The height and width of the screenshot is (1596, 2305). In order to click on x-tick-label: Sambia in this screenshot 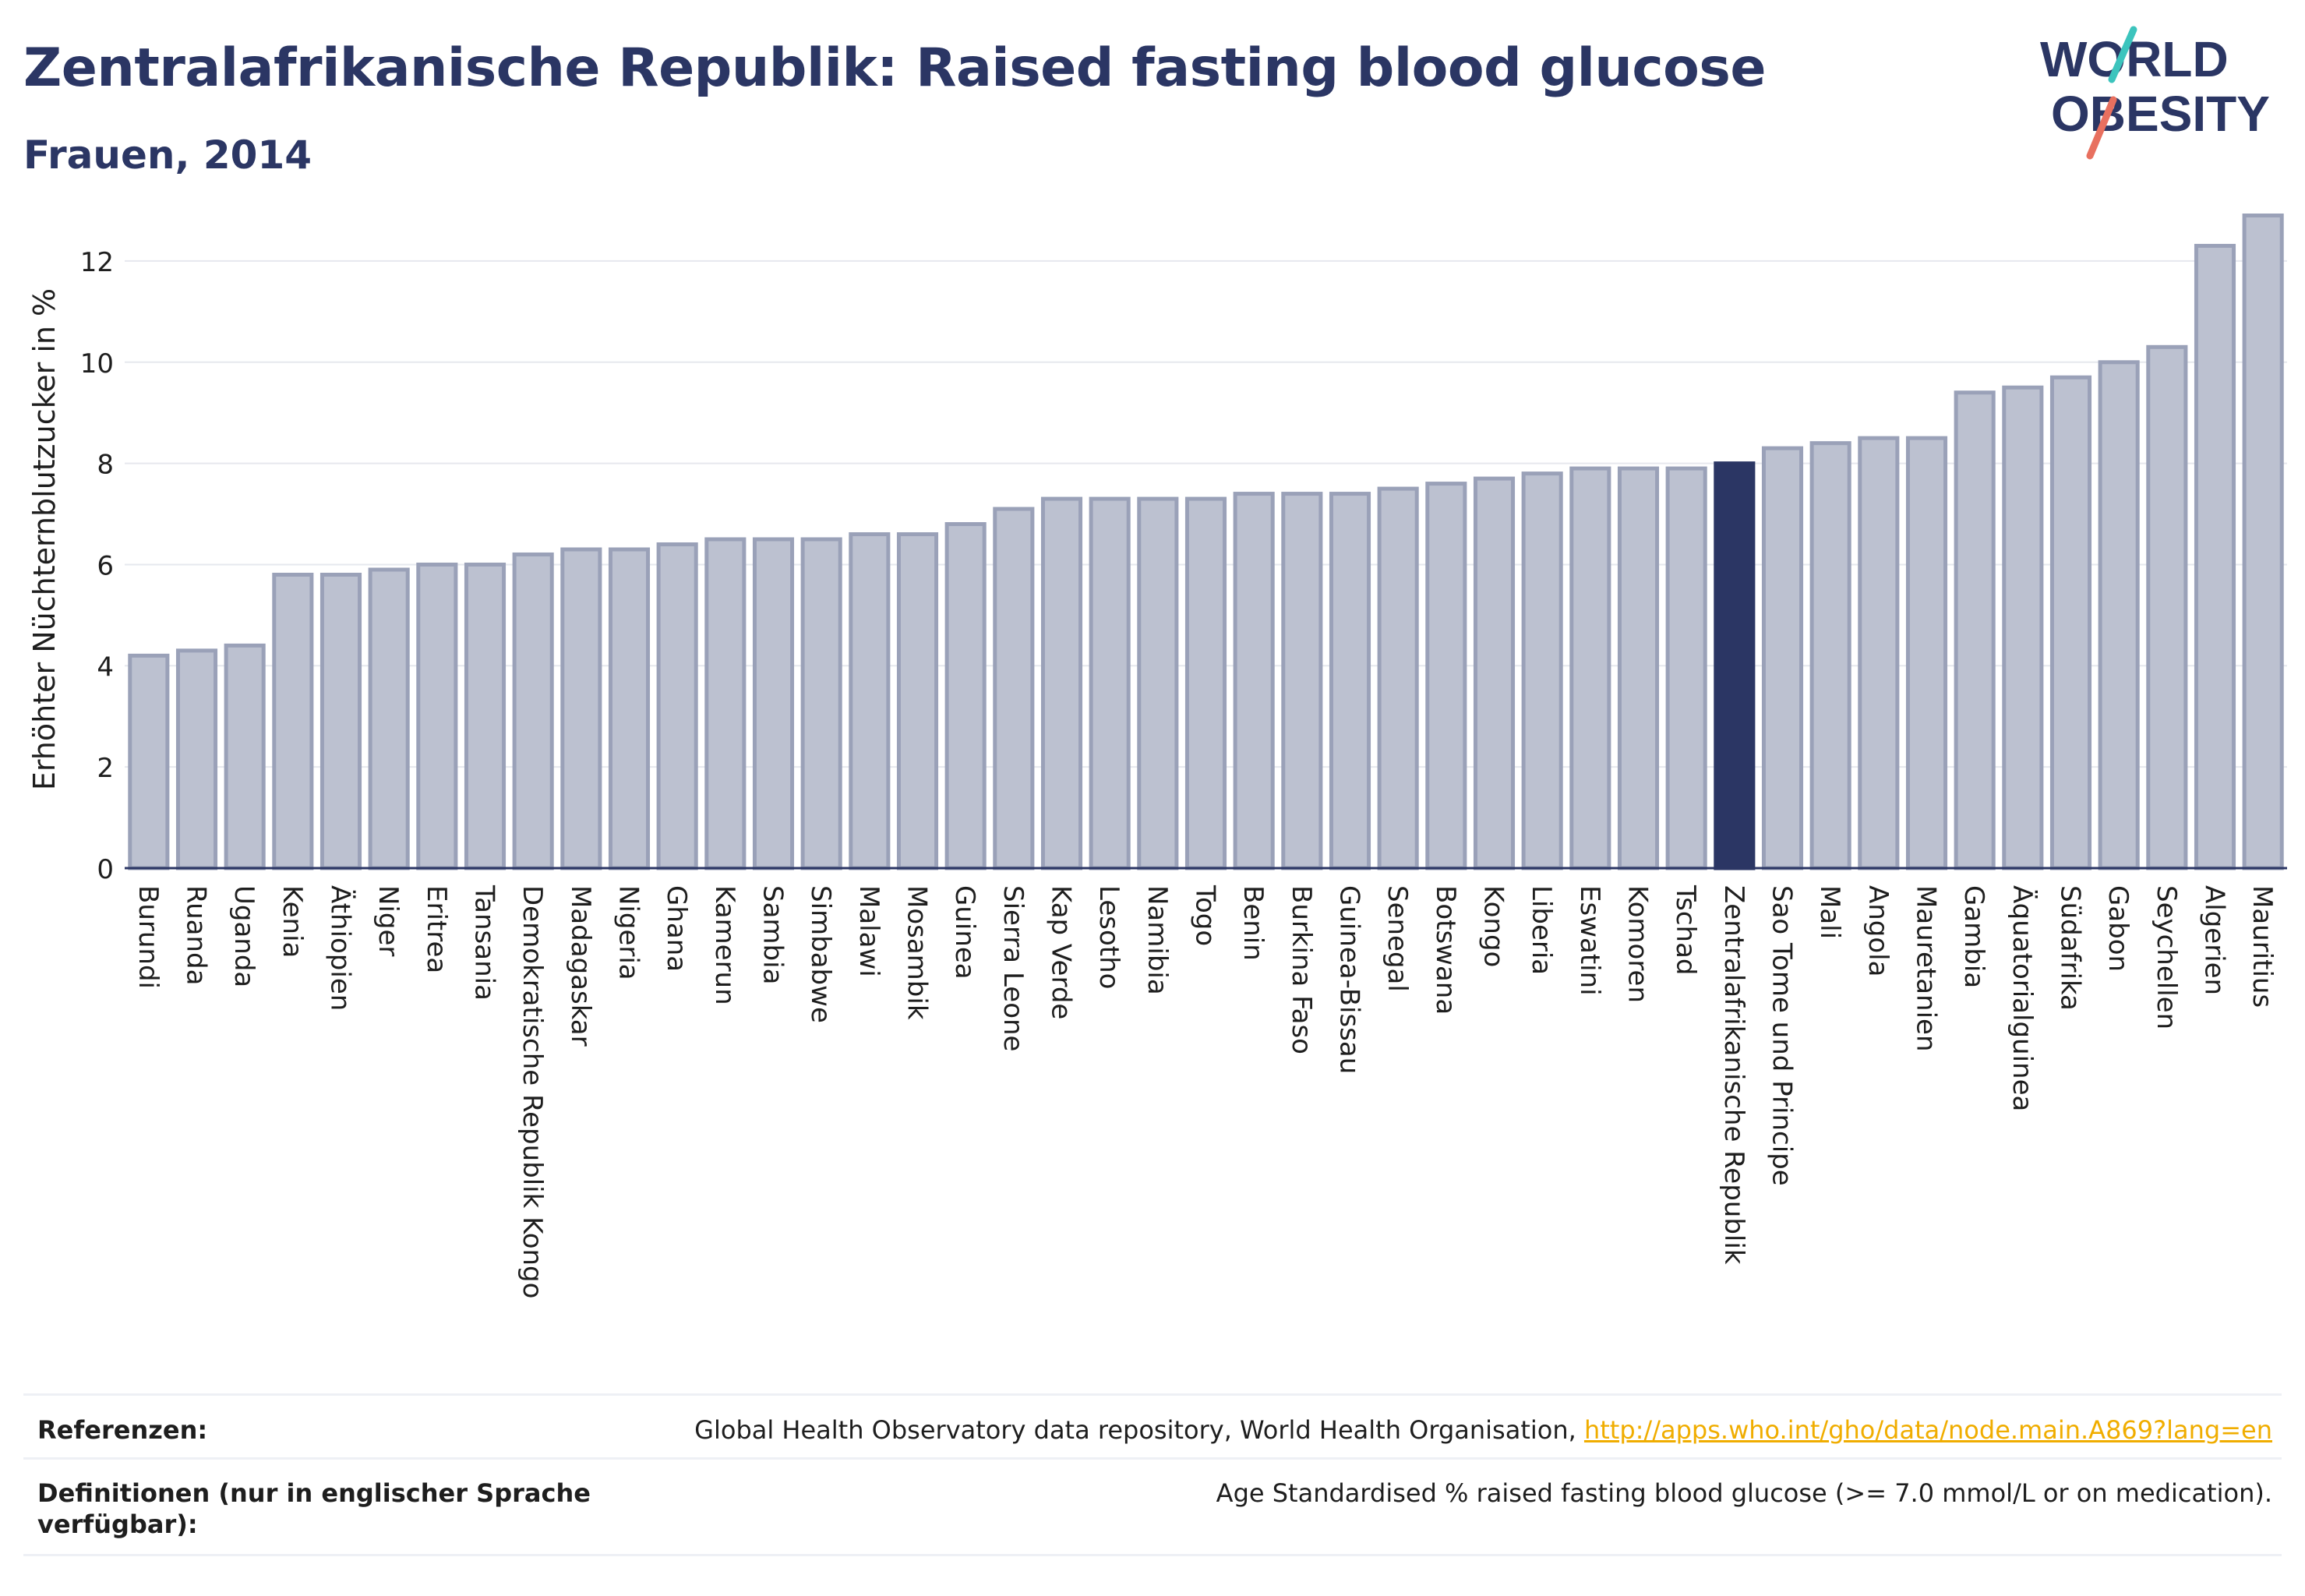, I will do `click(773, 934)`.